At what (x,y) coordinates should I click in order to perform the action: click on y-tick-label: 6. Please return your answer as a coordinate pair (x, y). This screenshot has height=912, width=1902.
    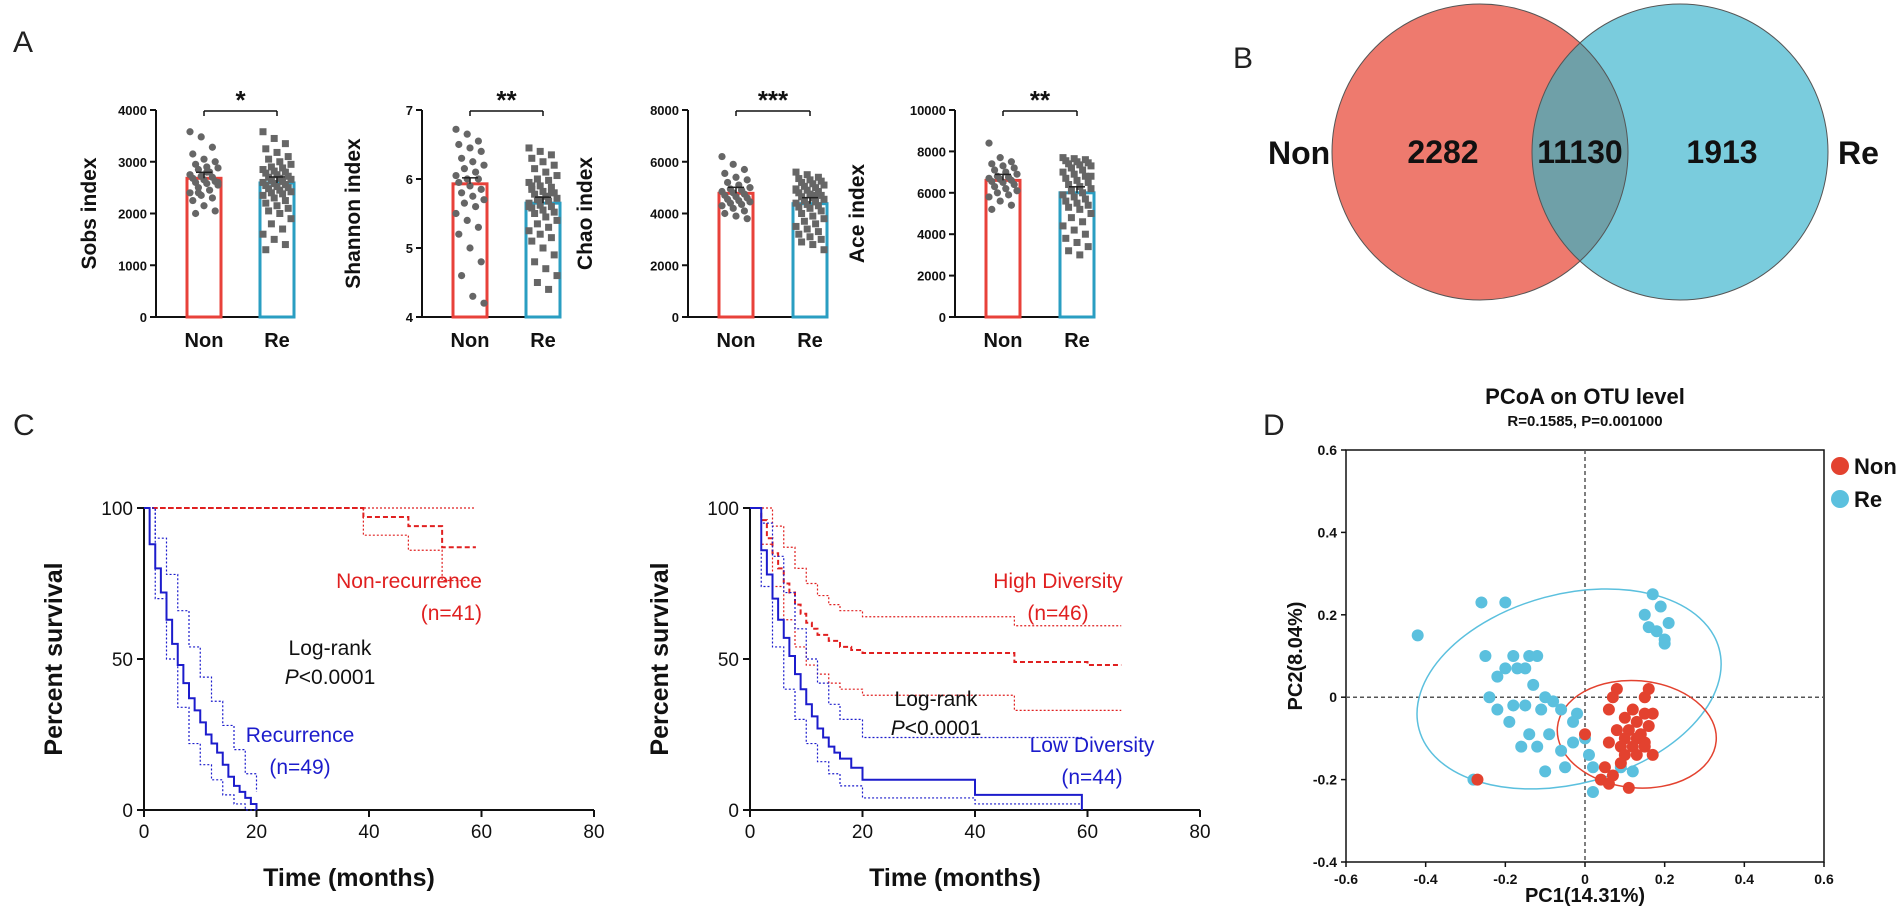
    Looking at the image, I should click on (409, 179).